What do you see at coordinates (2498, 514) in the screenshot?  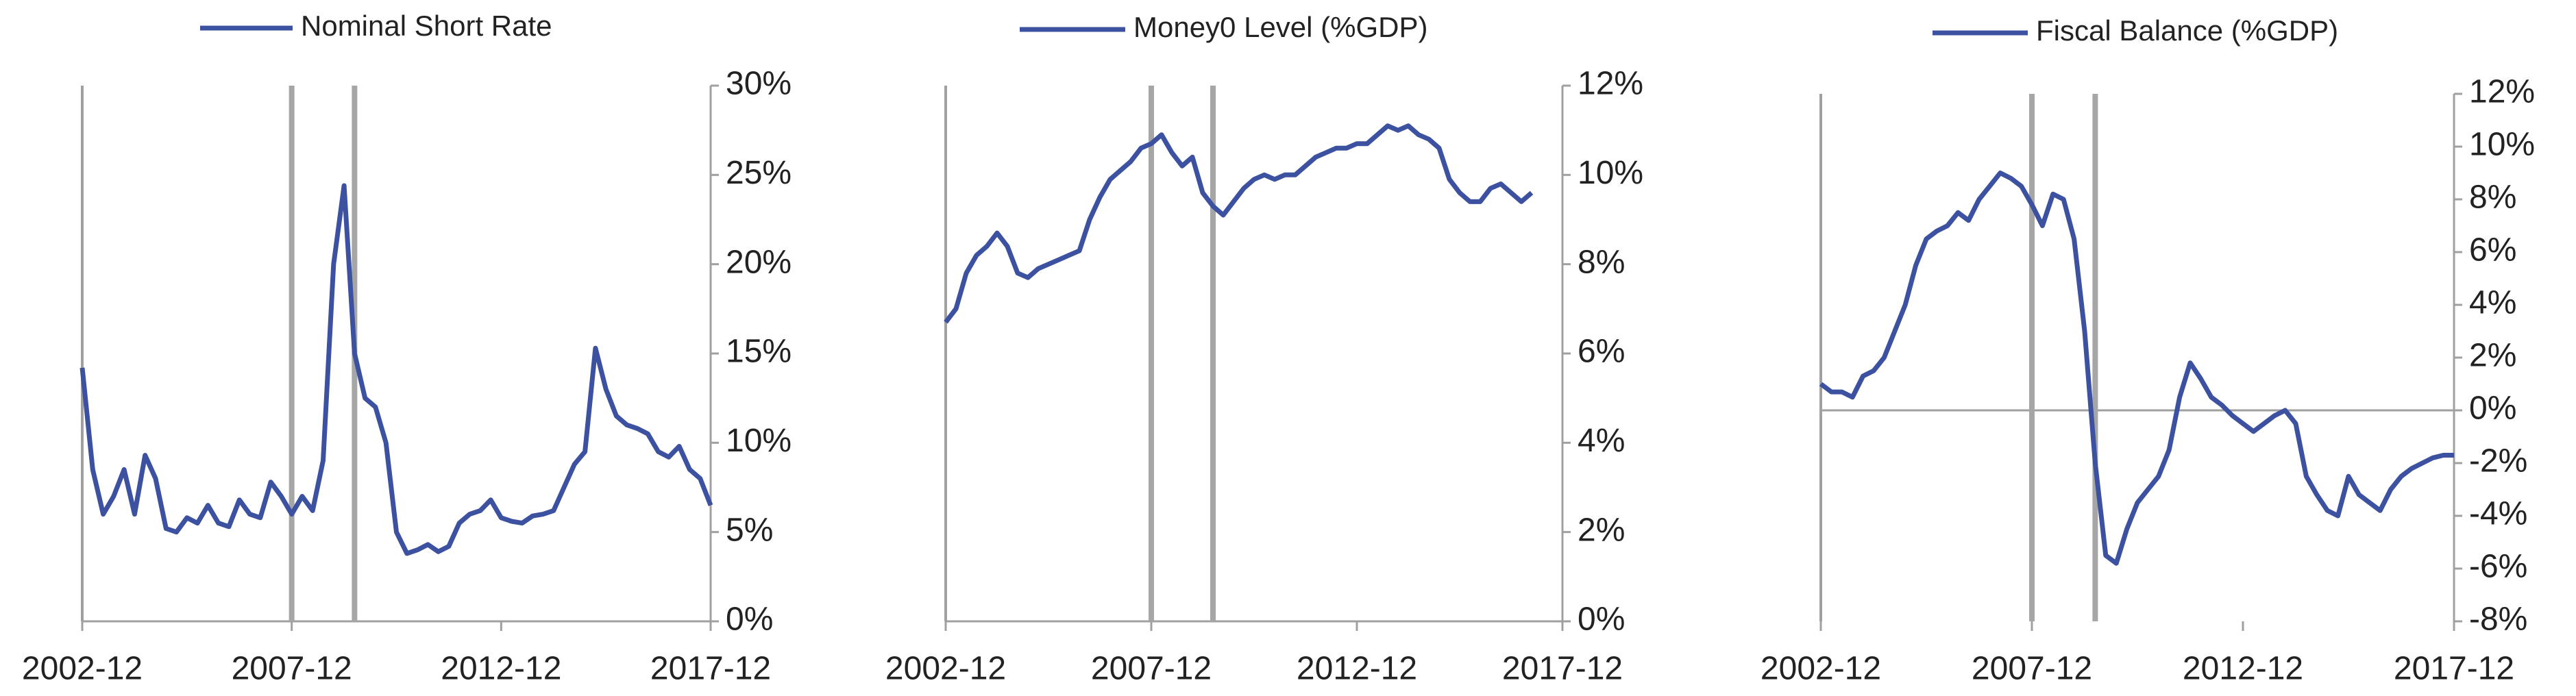 I see `y-tick-label: -4%` at bounding box center [2498, 514].